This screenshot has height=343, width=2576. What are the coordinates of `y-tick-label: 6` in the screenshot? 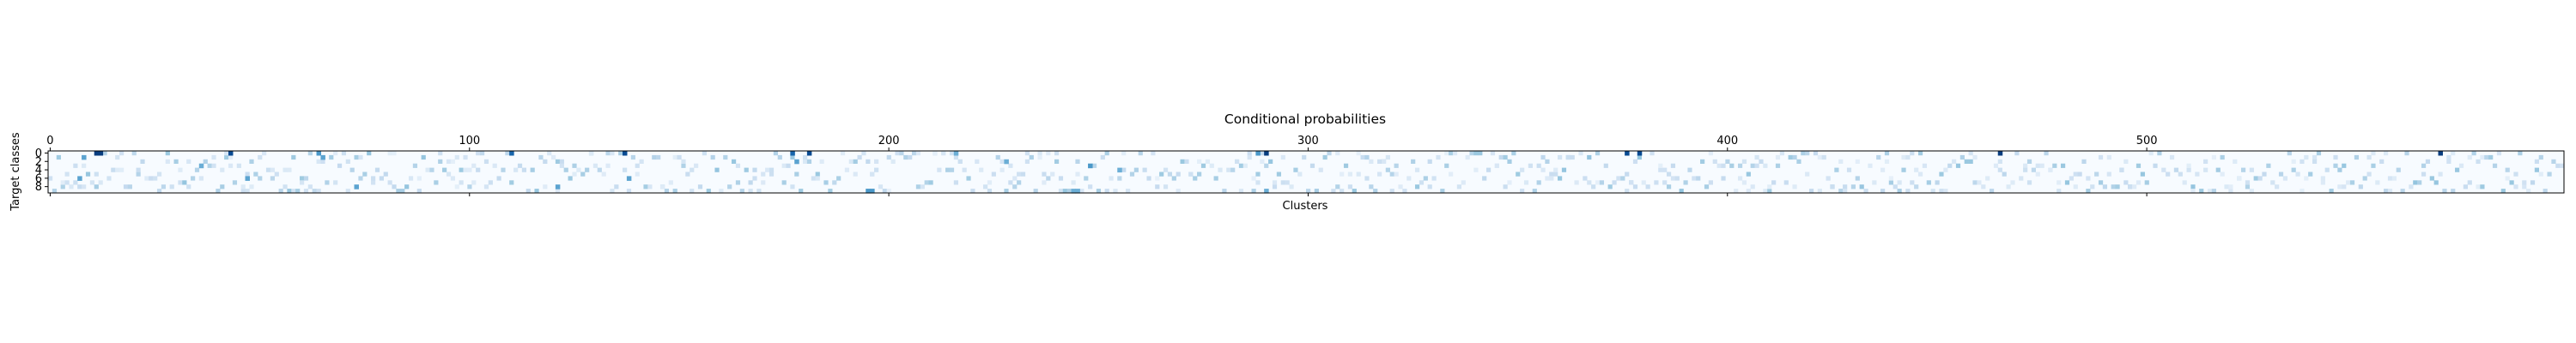 It's located at (38, 179).